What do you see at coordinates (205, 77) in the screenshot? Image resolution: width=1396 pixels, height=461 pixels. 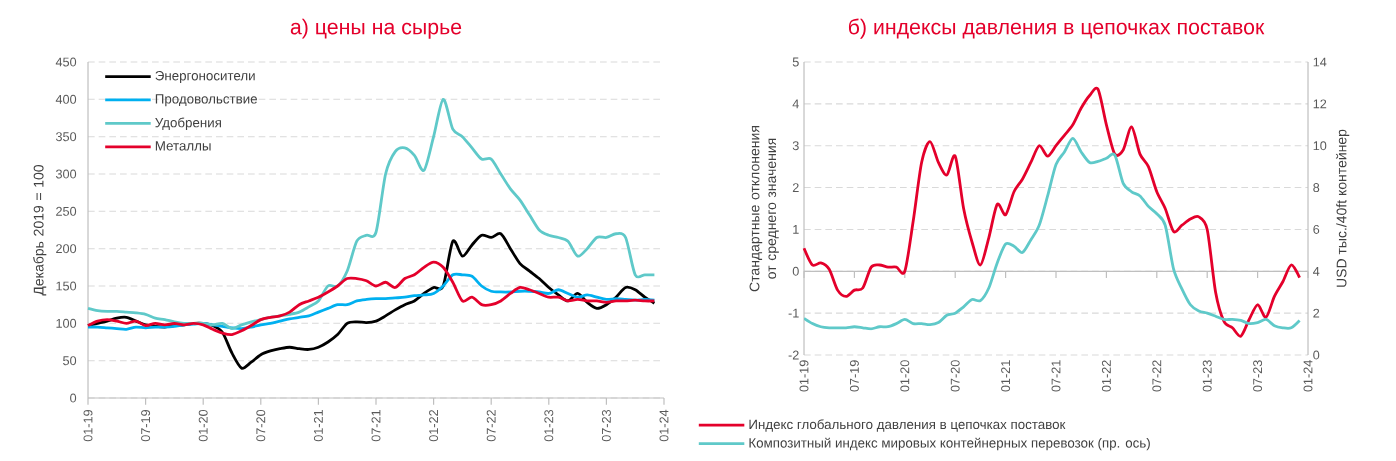 I see `legend-label: Энергоносители` at bounding box center [205, 77].